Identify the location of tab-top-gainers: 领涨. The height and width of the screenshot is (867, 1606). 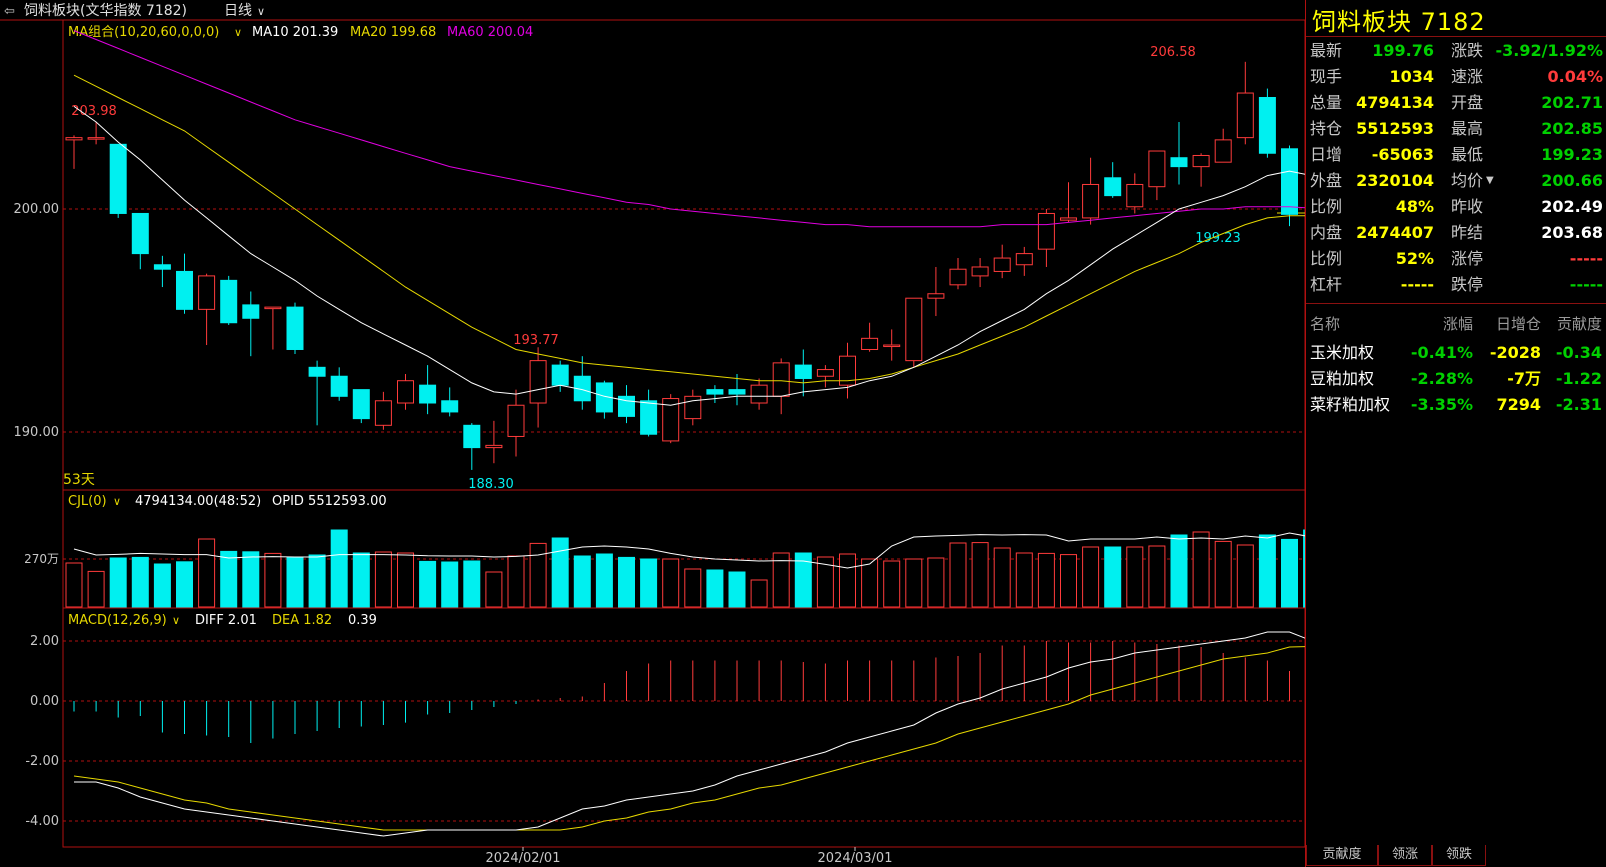
(1405, 855).